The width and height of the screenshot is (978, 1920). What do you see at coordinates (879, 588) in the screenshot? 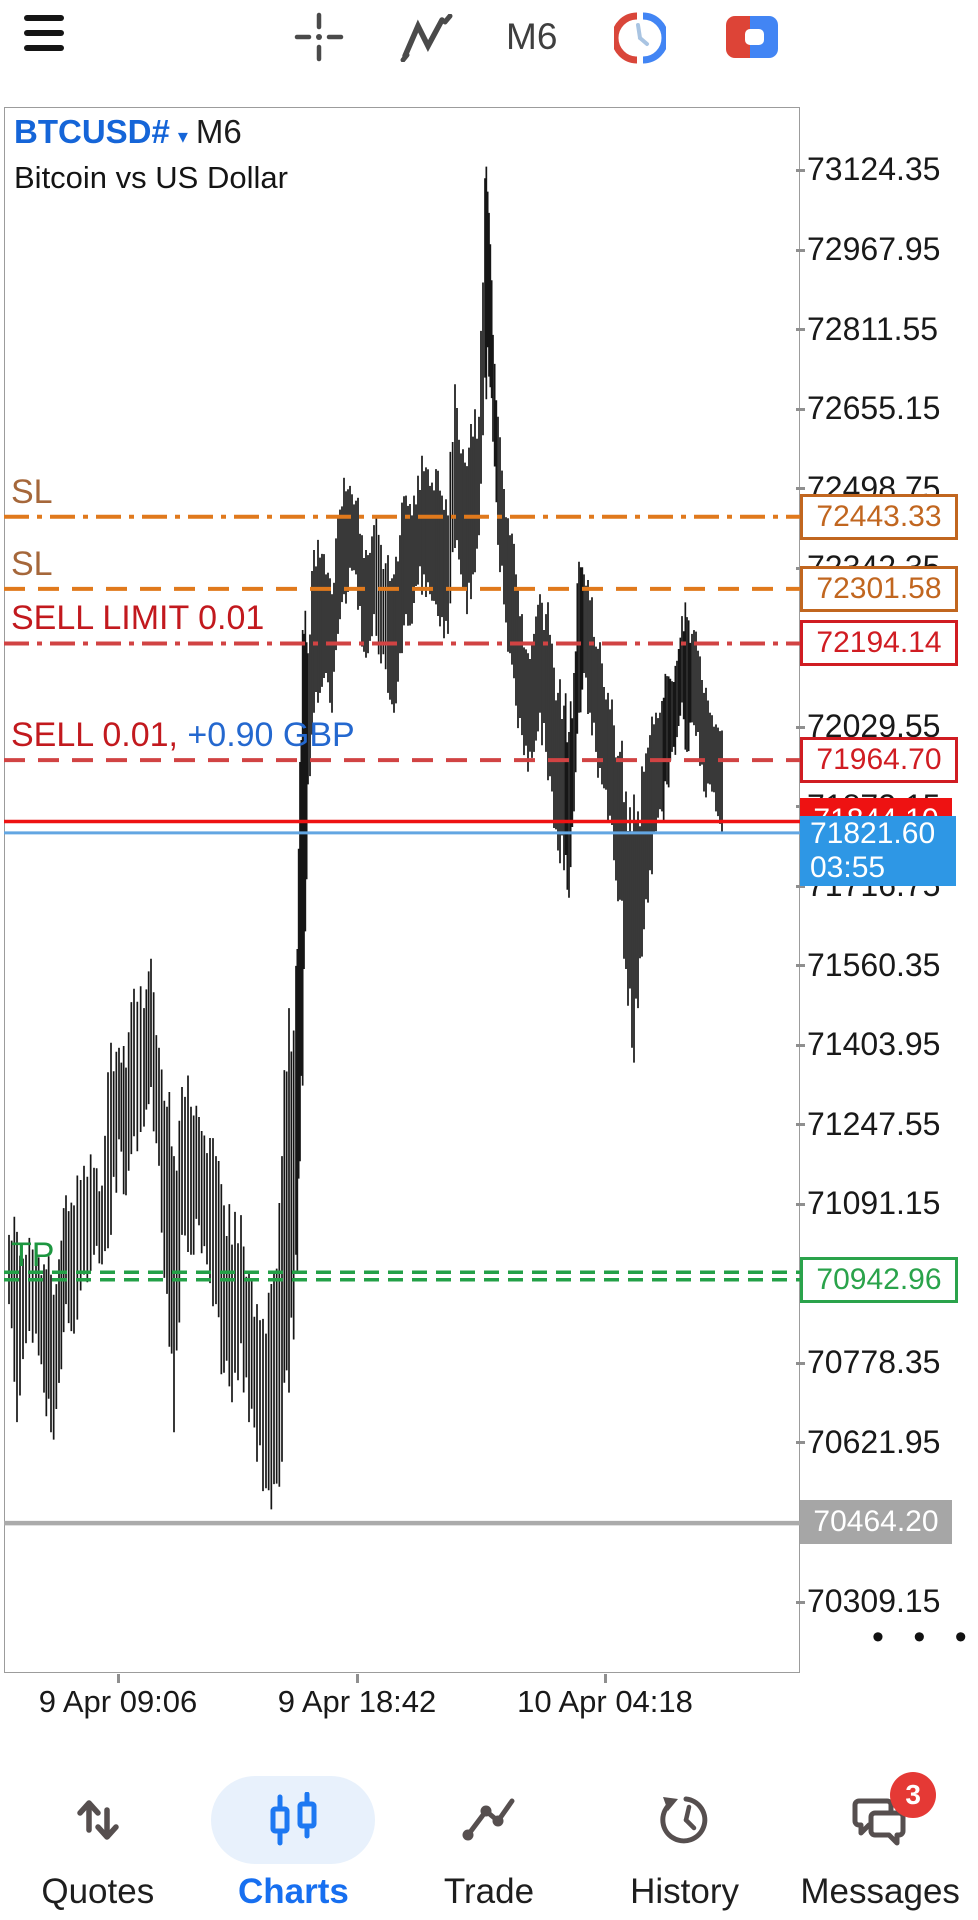
I see `stop-loss-2-badge: 72301.58` at bounding box center [879, 588].